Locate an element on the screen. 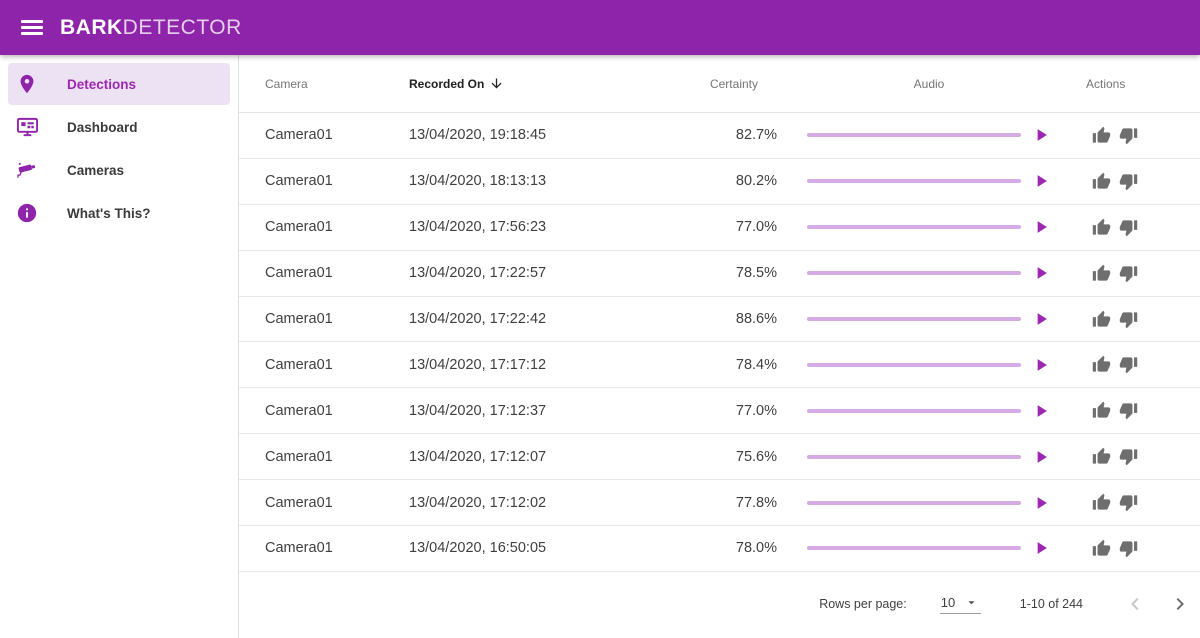 Image resolution: width=1200 pixels, height=638 pixels. recorded-on-cell: 13/04/2020, 17:12:37 is located at coordinates (478, 410).